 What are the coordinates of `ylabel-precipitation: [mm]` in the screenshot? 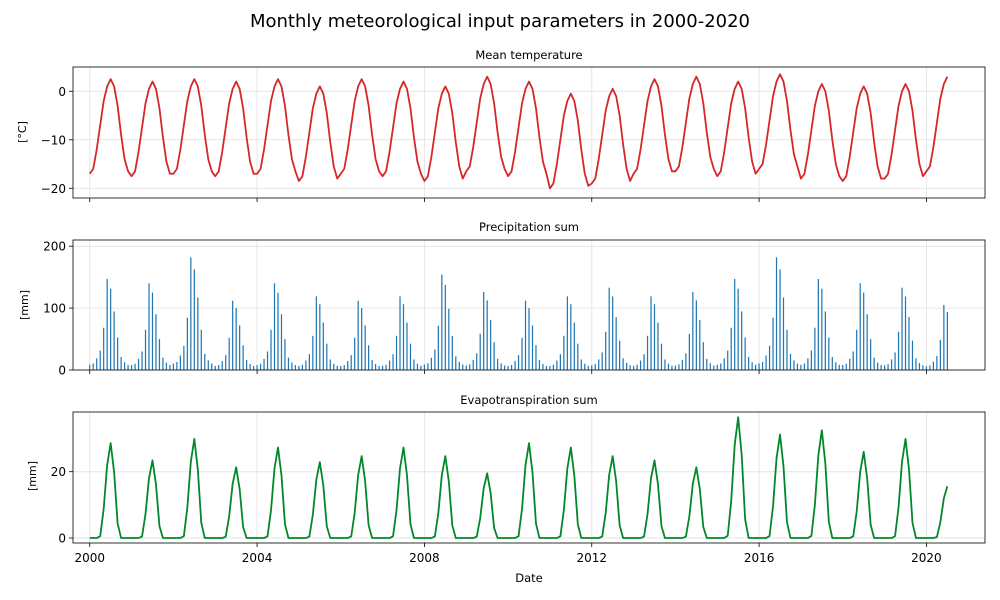 It's located at (24, 305).